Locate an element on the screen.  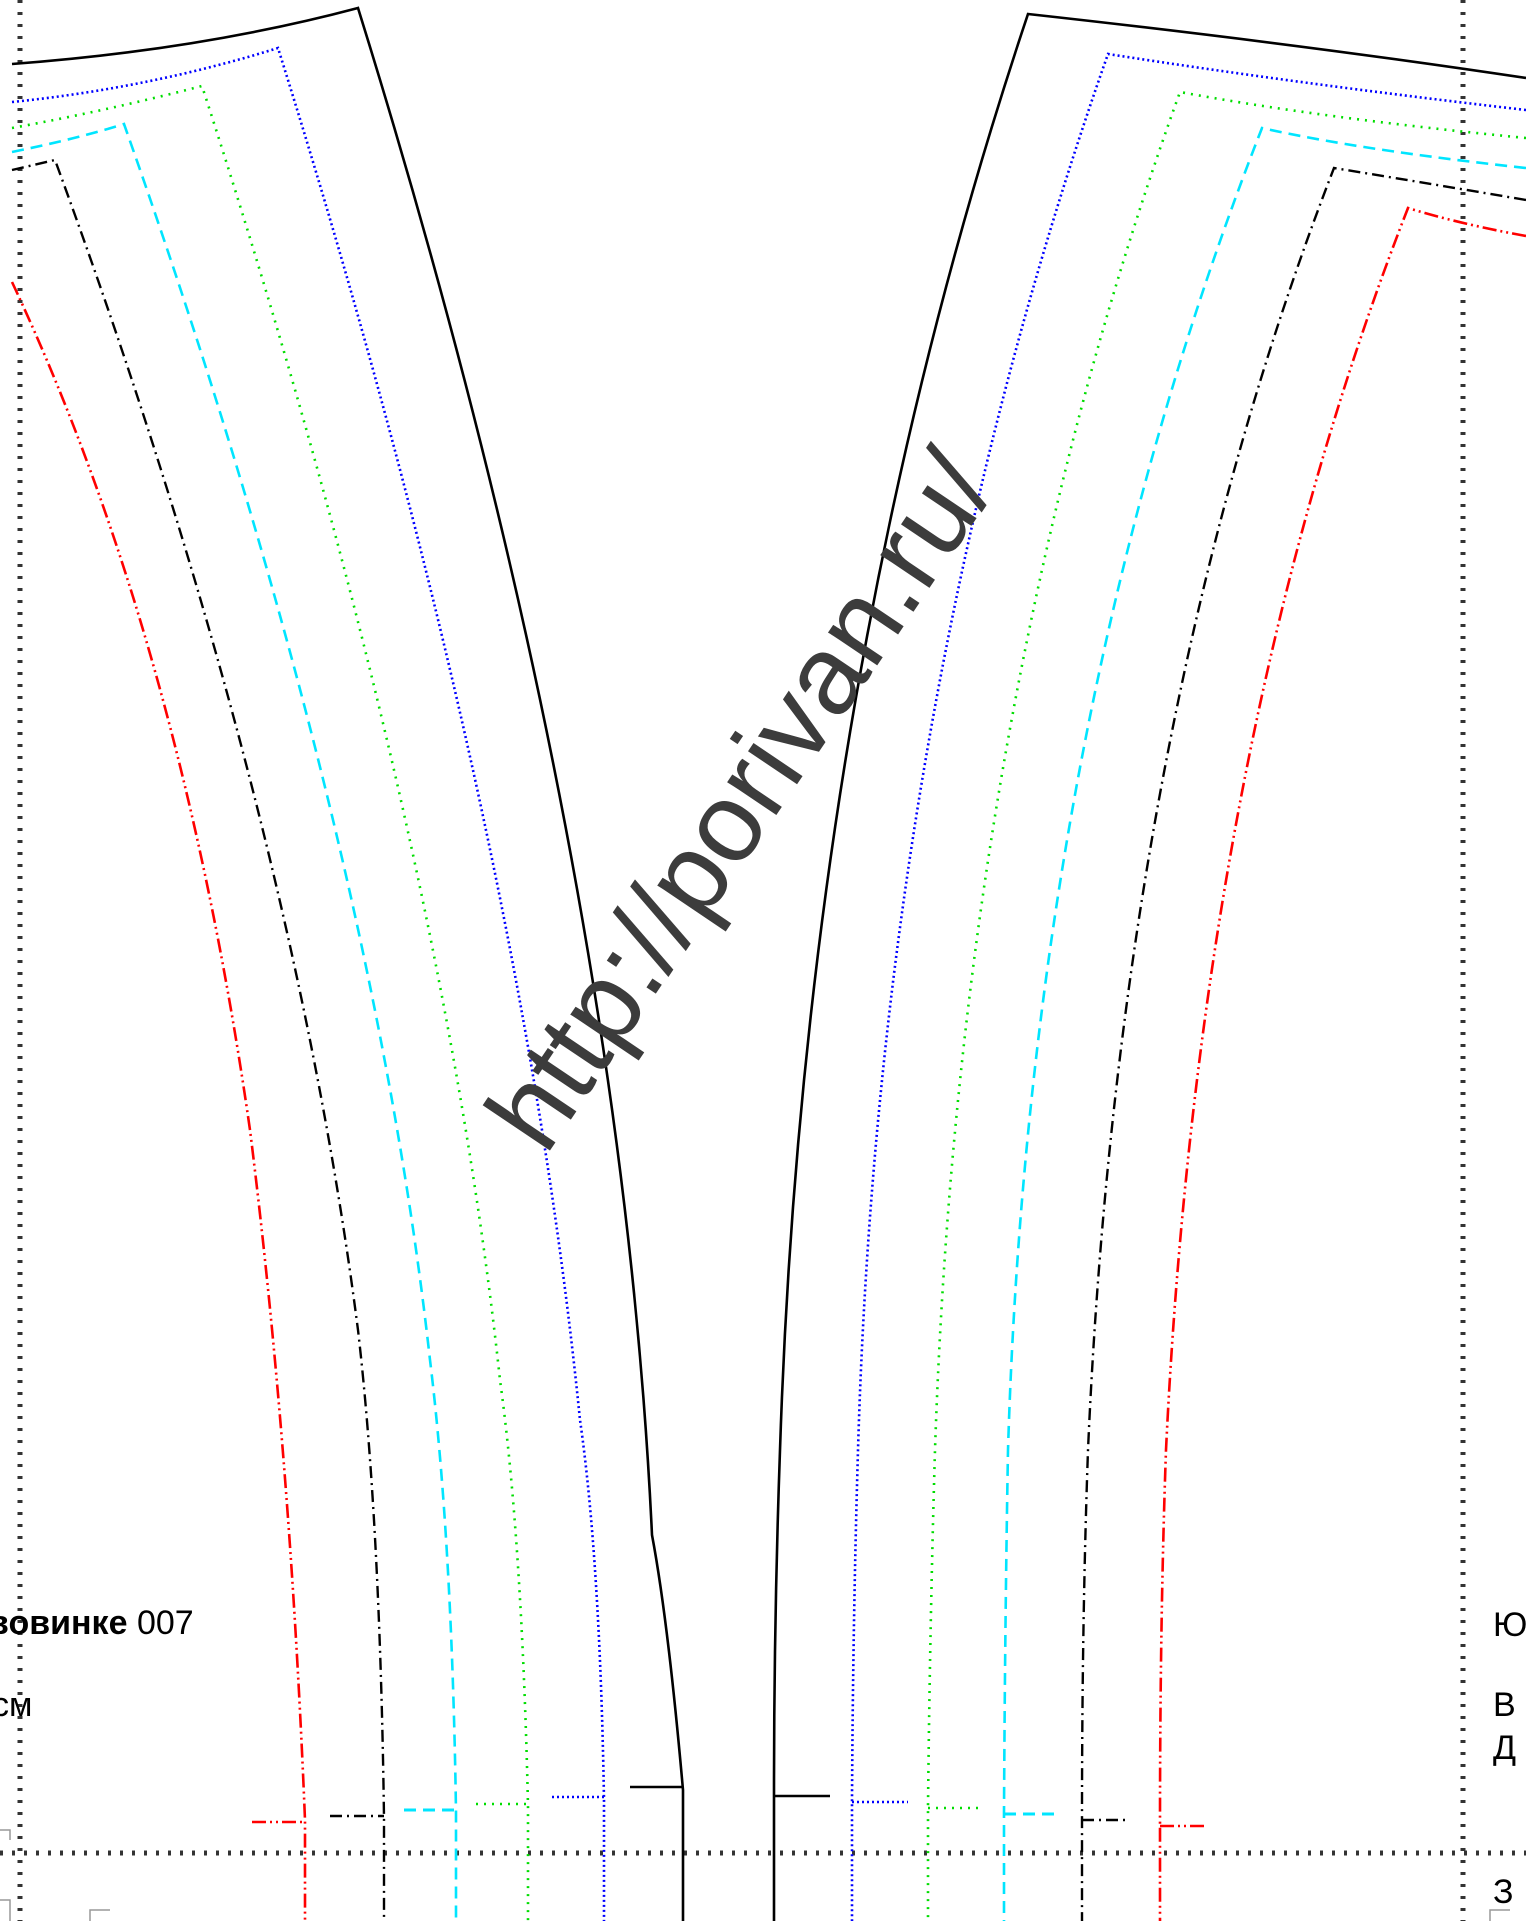
right-text-line-2a: В is located at coordinates (1504, 1705).